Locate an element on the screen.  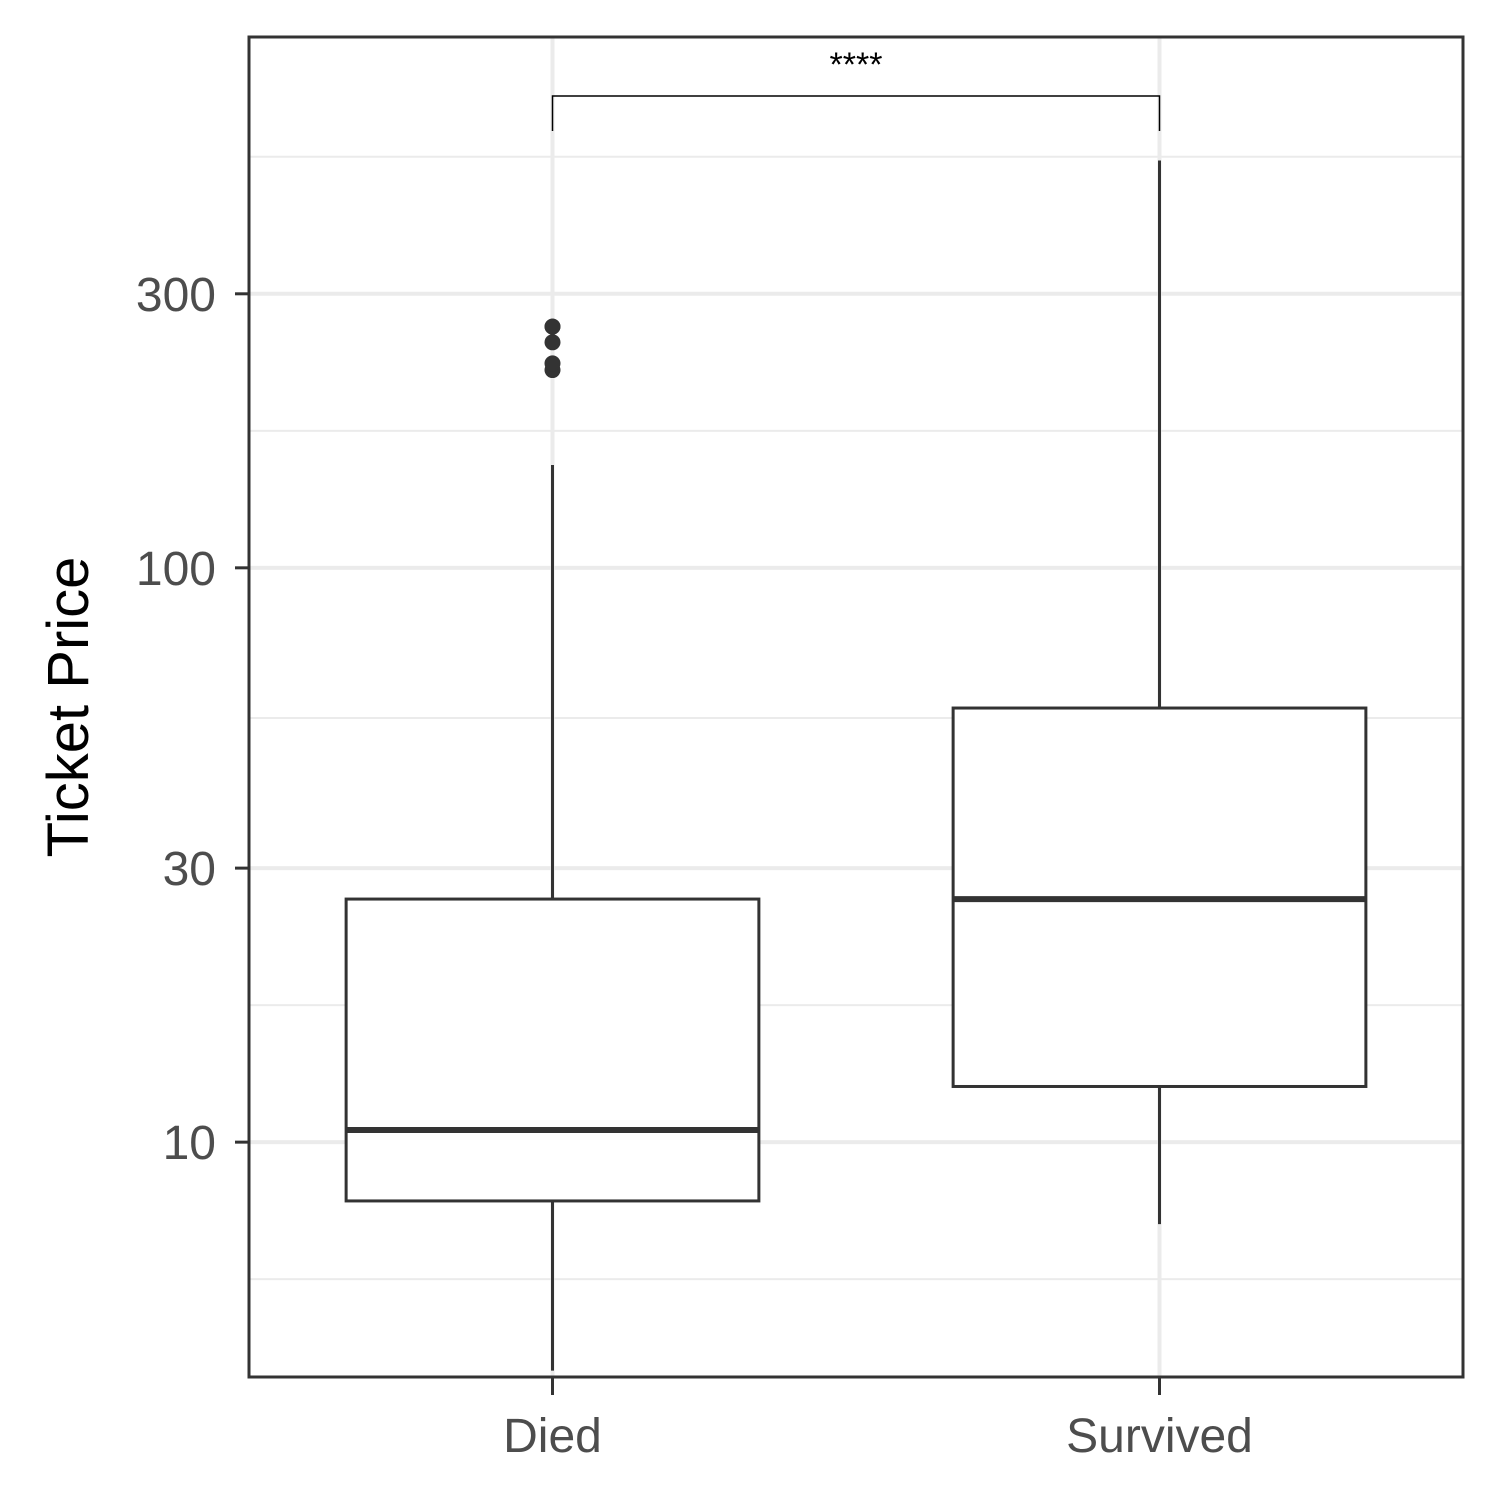
significance-label: **** is located at coordinates (856, 65).